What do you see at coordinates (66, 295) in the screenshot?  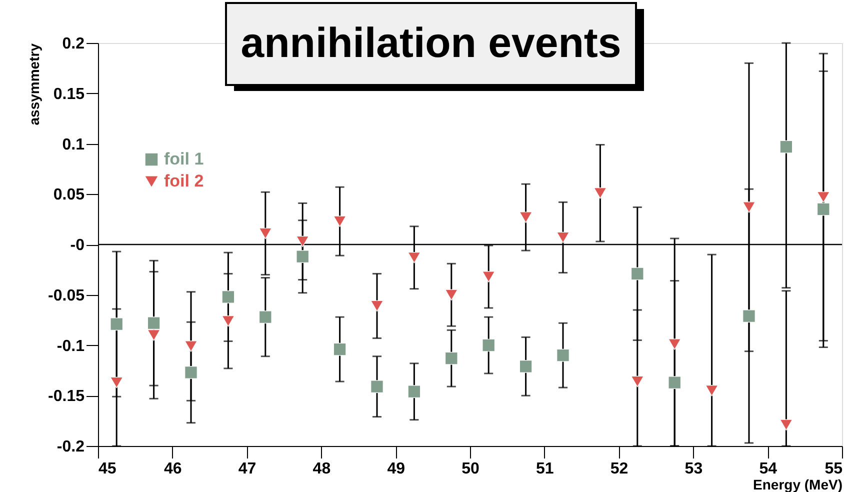 I see `y-tick-label: -0.05` at bounding box center [66, 295].